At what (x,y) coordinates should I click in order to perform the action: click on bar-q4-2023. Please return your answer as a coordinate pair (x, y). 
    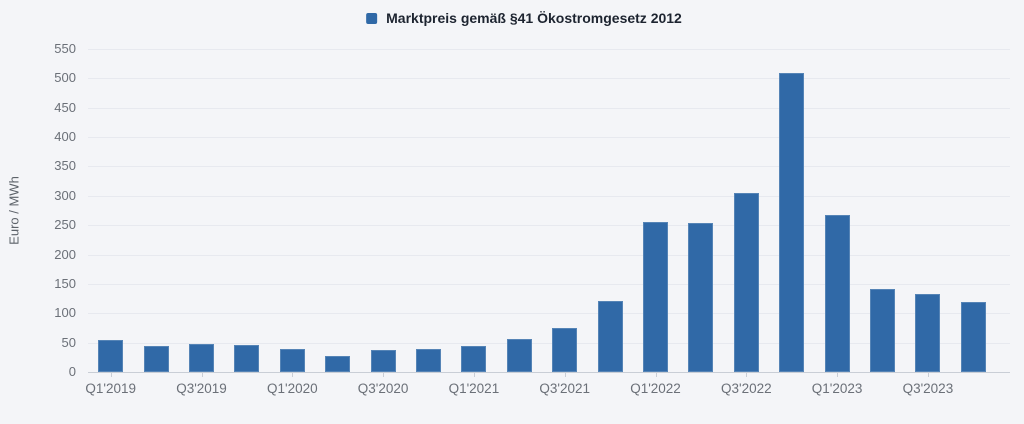
    Looking at the image, I should click on (973, 337).